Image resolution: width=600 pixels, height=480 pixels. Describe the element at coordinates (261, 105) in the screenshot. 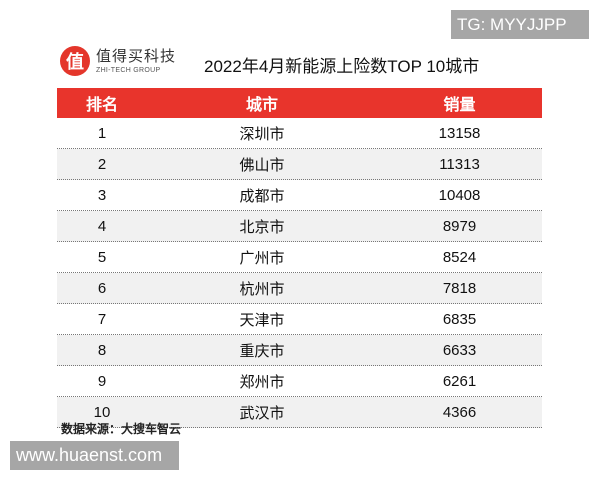

I see `header-city: 城市` at that location.